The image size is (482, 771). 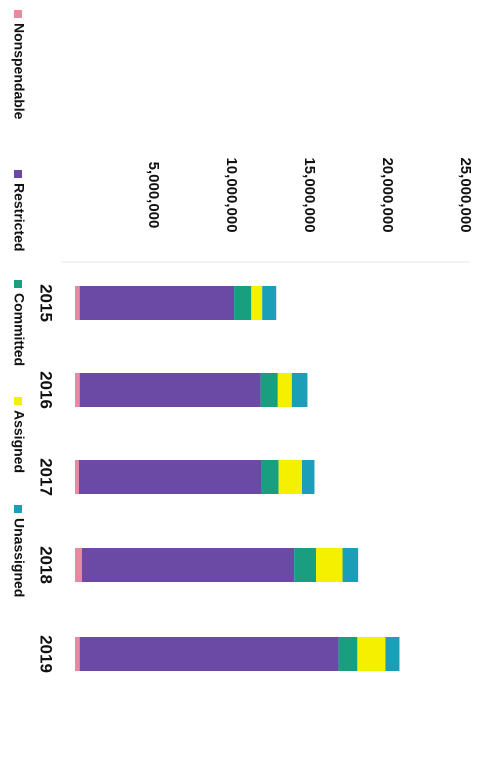 I want to click on category-label: 2017, so click(x=46, y=477).